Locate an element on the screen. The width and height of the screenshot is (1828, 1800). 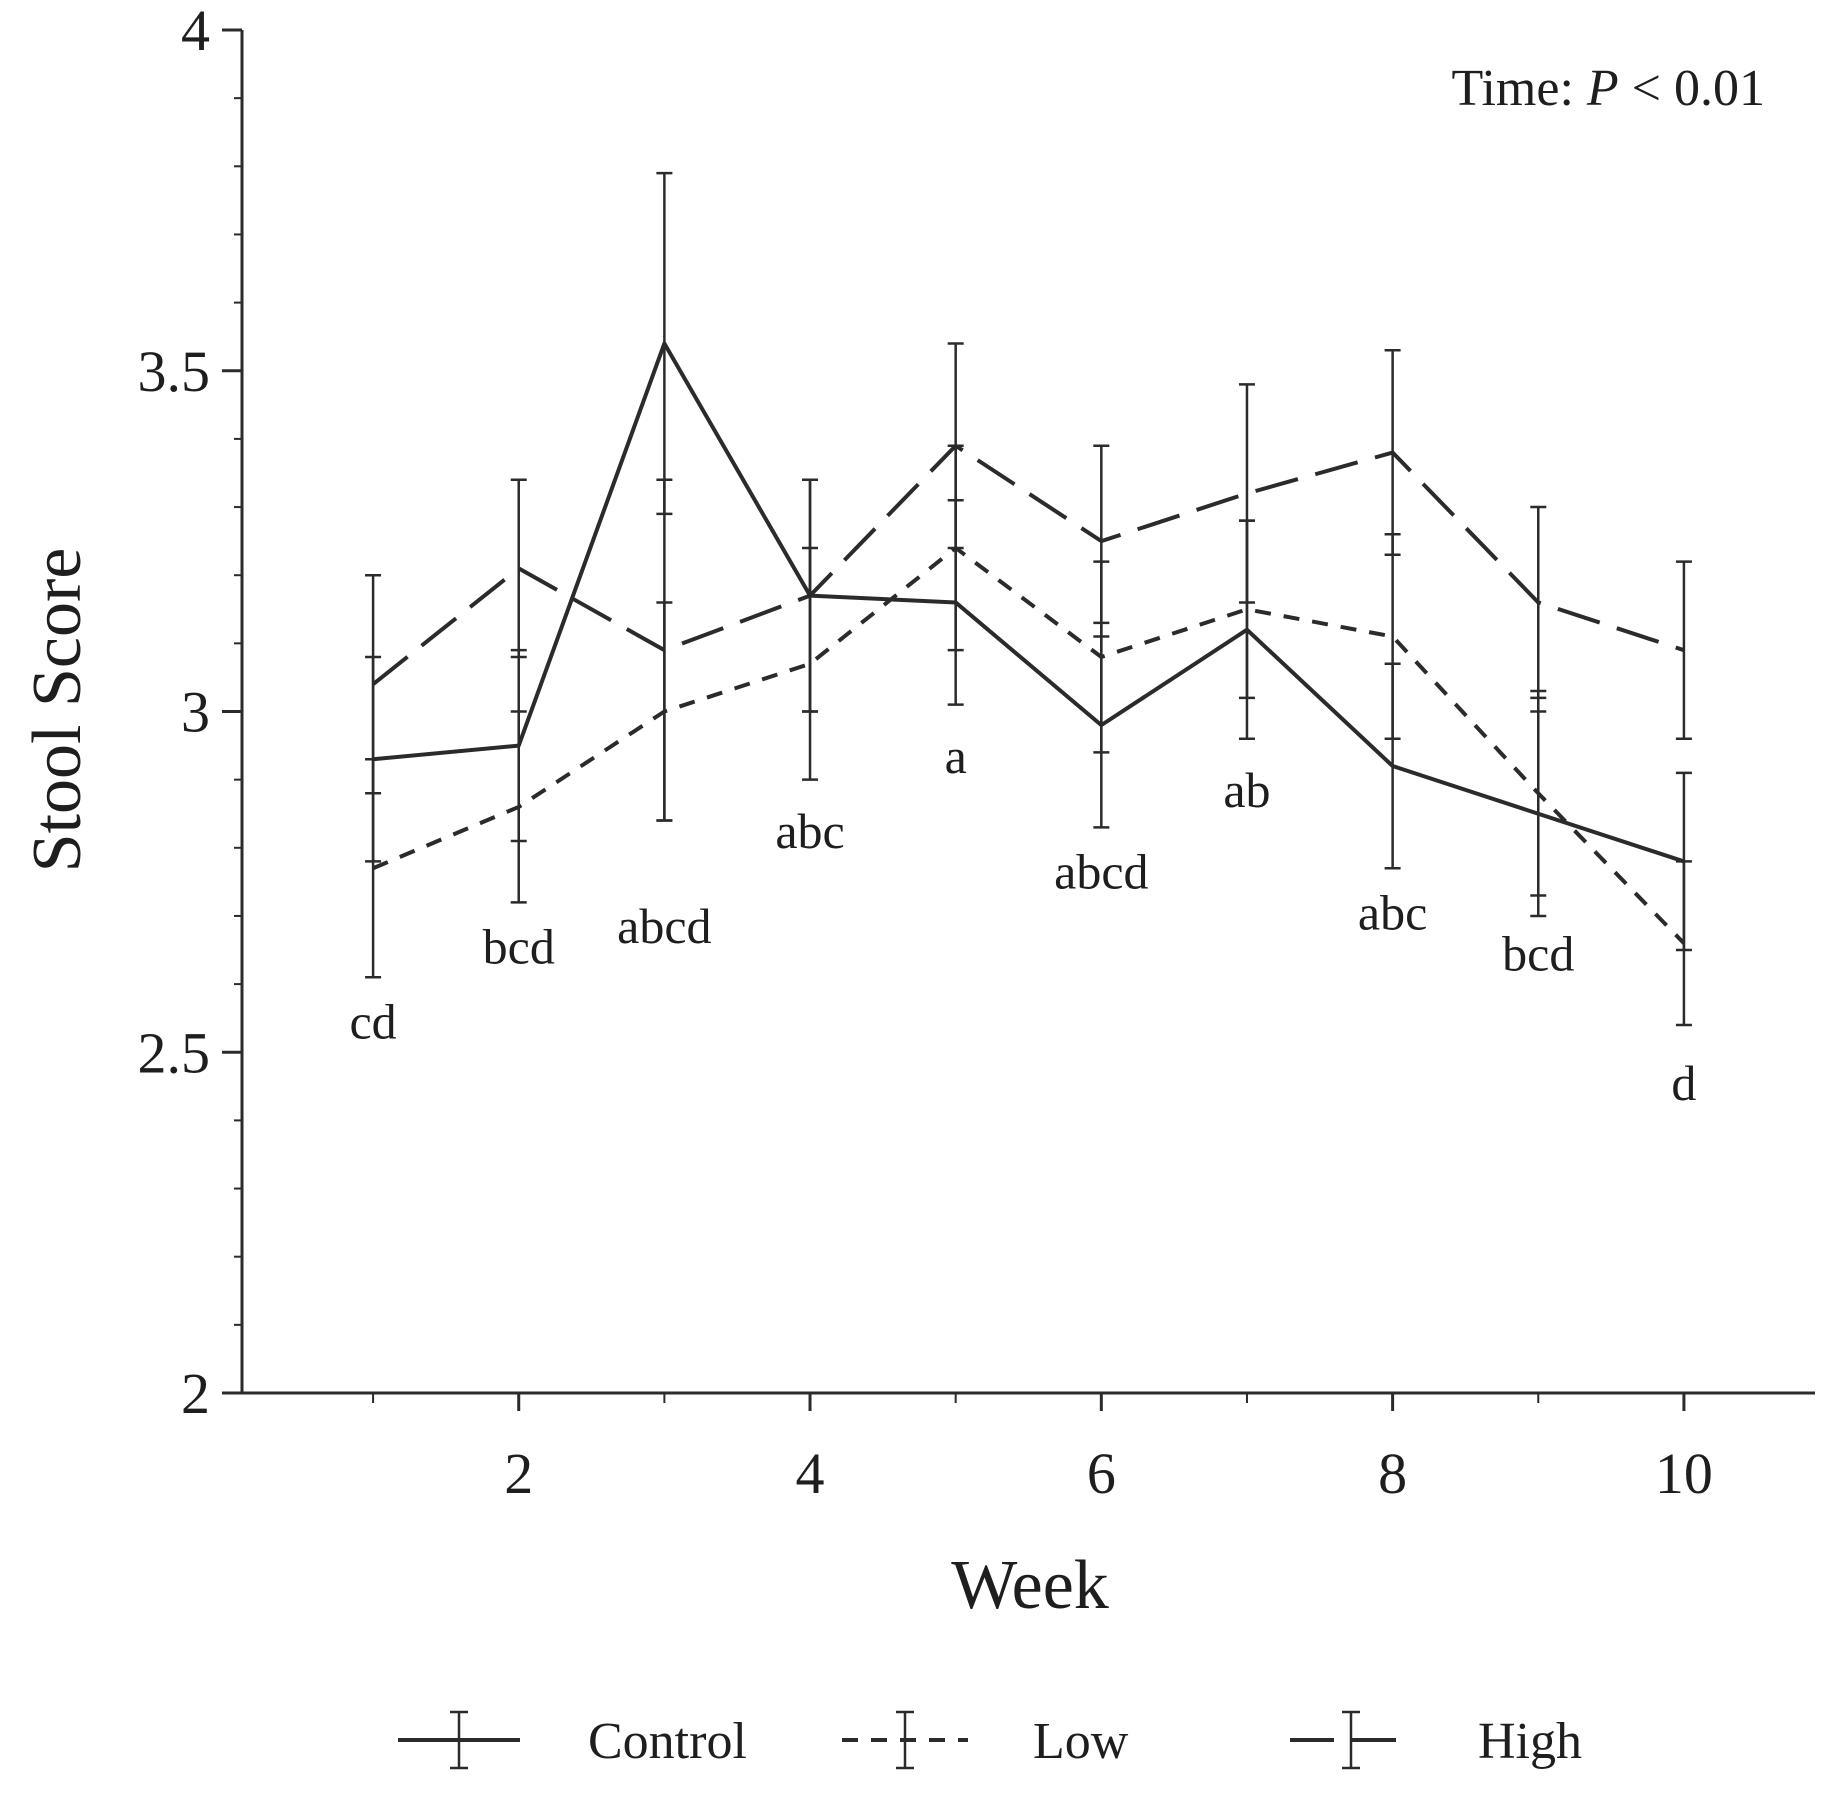
x-tick-label: 10 is located at coordinates (1684, 1473).